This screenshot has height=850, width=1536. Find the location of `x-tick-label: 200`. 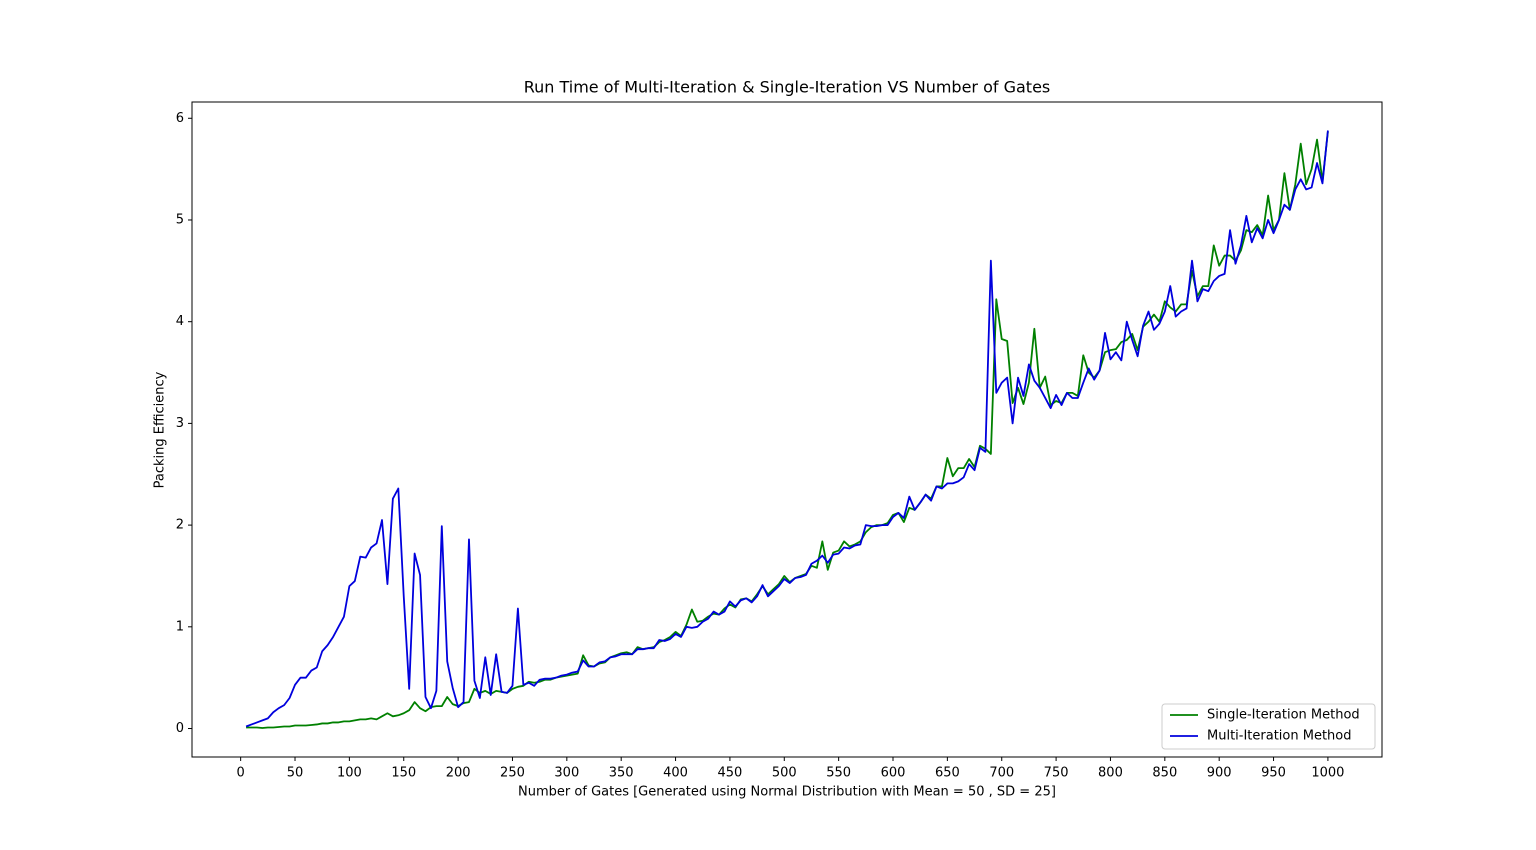

x-tick-label: 200 is located at coordinates (458, 773).